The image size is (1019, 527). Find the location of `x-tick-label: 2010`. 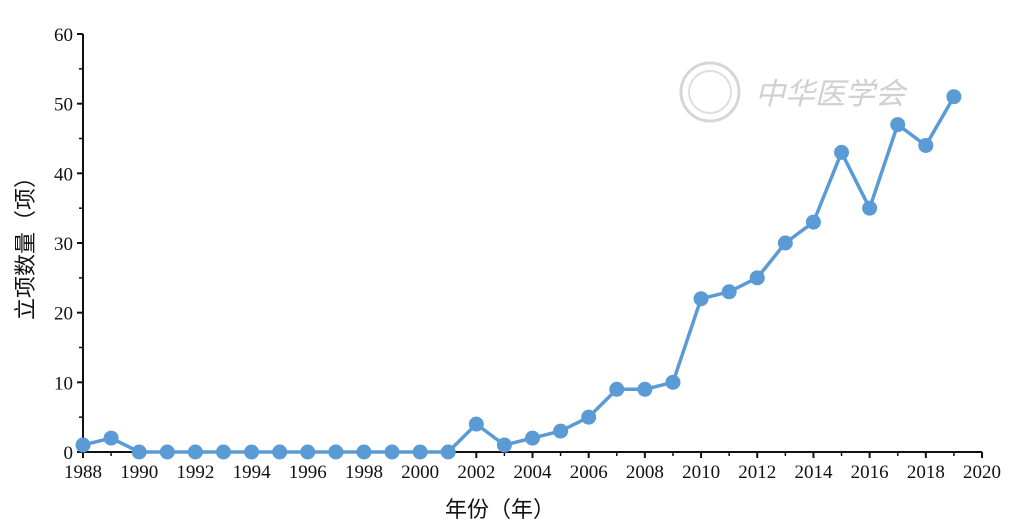

x-tick-label: 2010 is located at coordinates (701, 472).